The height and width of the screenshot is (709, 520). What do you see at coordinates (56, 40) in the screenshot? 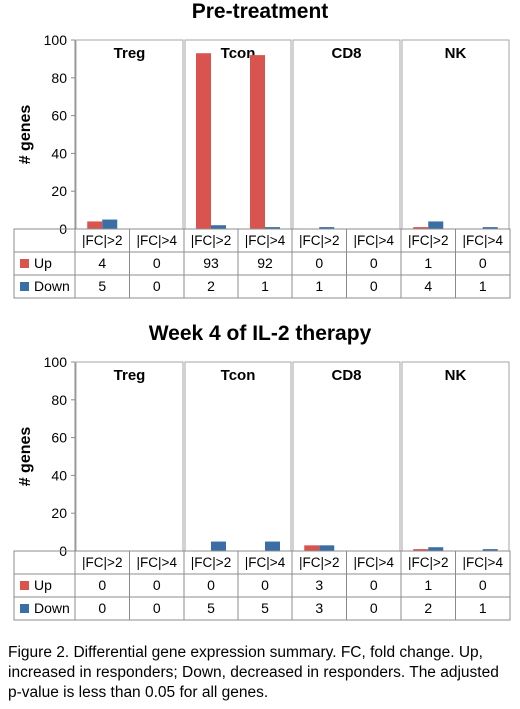
I see `y-tick-label: 100` at bounding box center [56, 40].